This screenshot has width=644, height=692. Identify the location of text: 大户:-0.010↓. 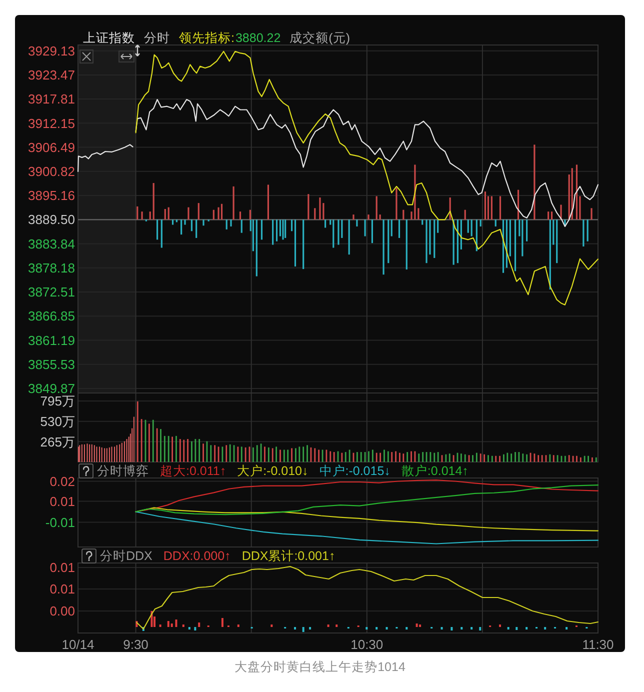
(272, 471).